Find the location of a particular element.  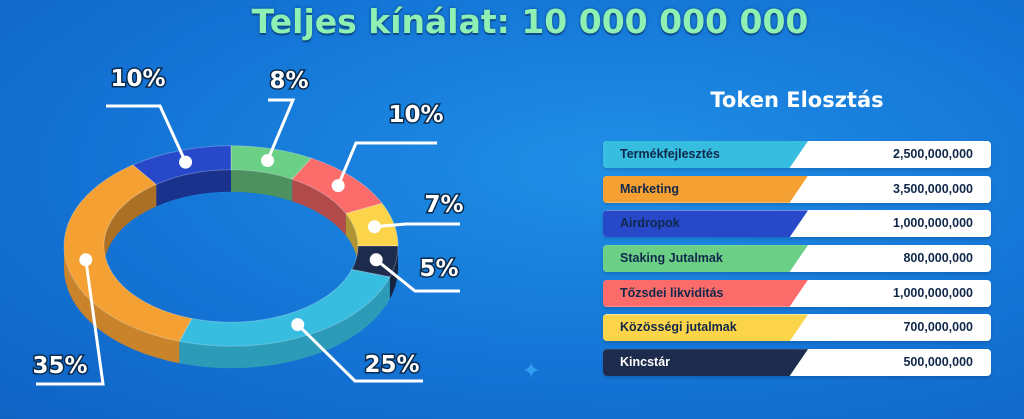

legend-row: Közösségi jutalmak 700,000,000 is located at coordinates (797, 328).